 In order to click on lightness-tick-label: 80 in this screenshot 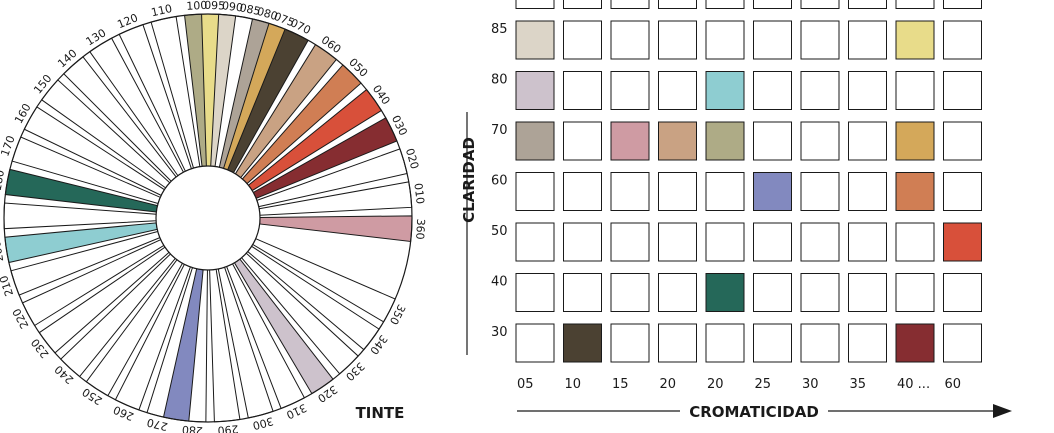, I will do `click(499, 80)`.